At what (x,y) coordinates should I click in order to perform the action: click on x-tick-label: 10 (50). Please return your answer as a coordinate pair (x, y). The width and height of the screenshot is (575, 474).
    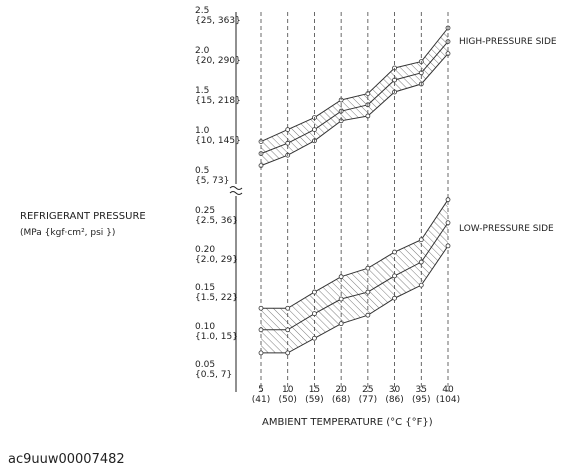
    Looking at the image, I should click on (287, 395).